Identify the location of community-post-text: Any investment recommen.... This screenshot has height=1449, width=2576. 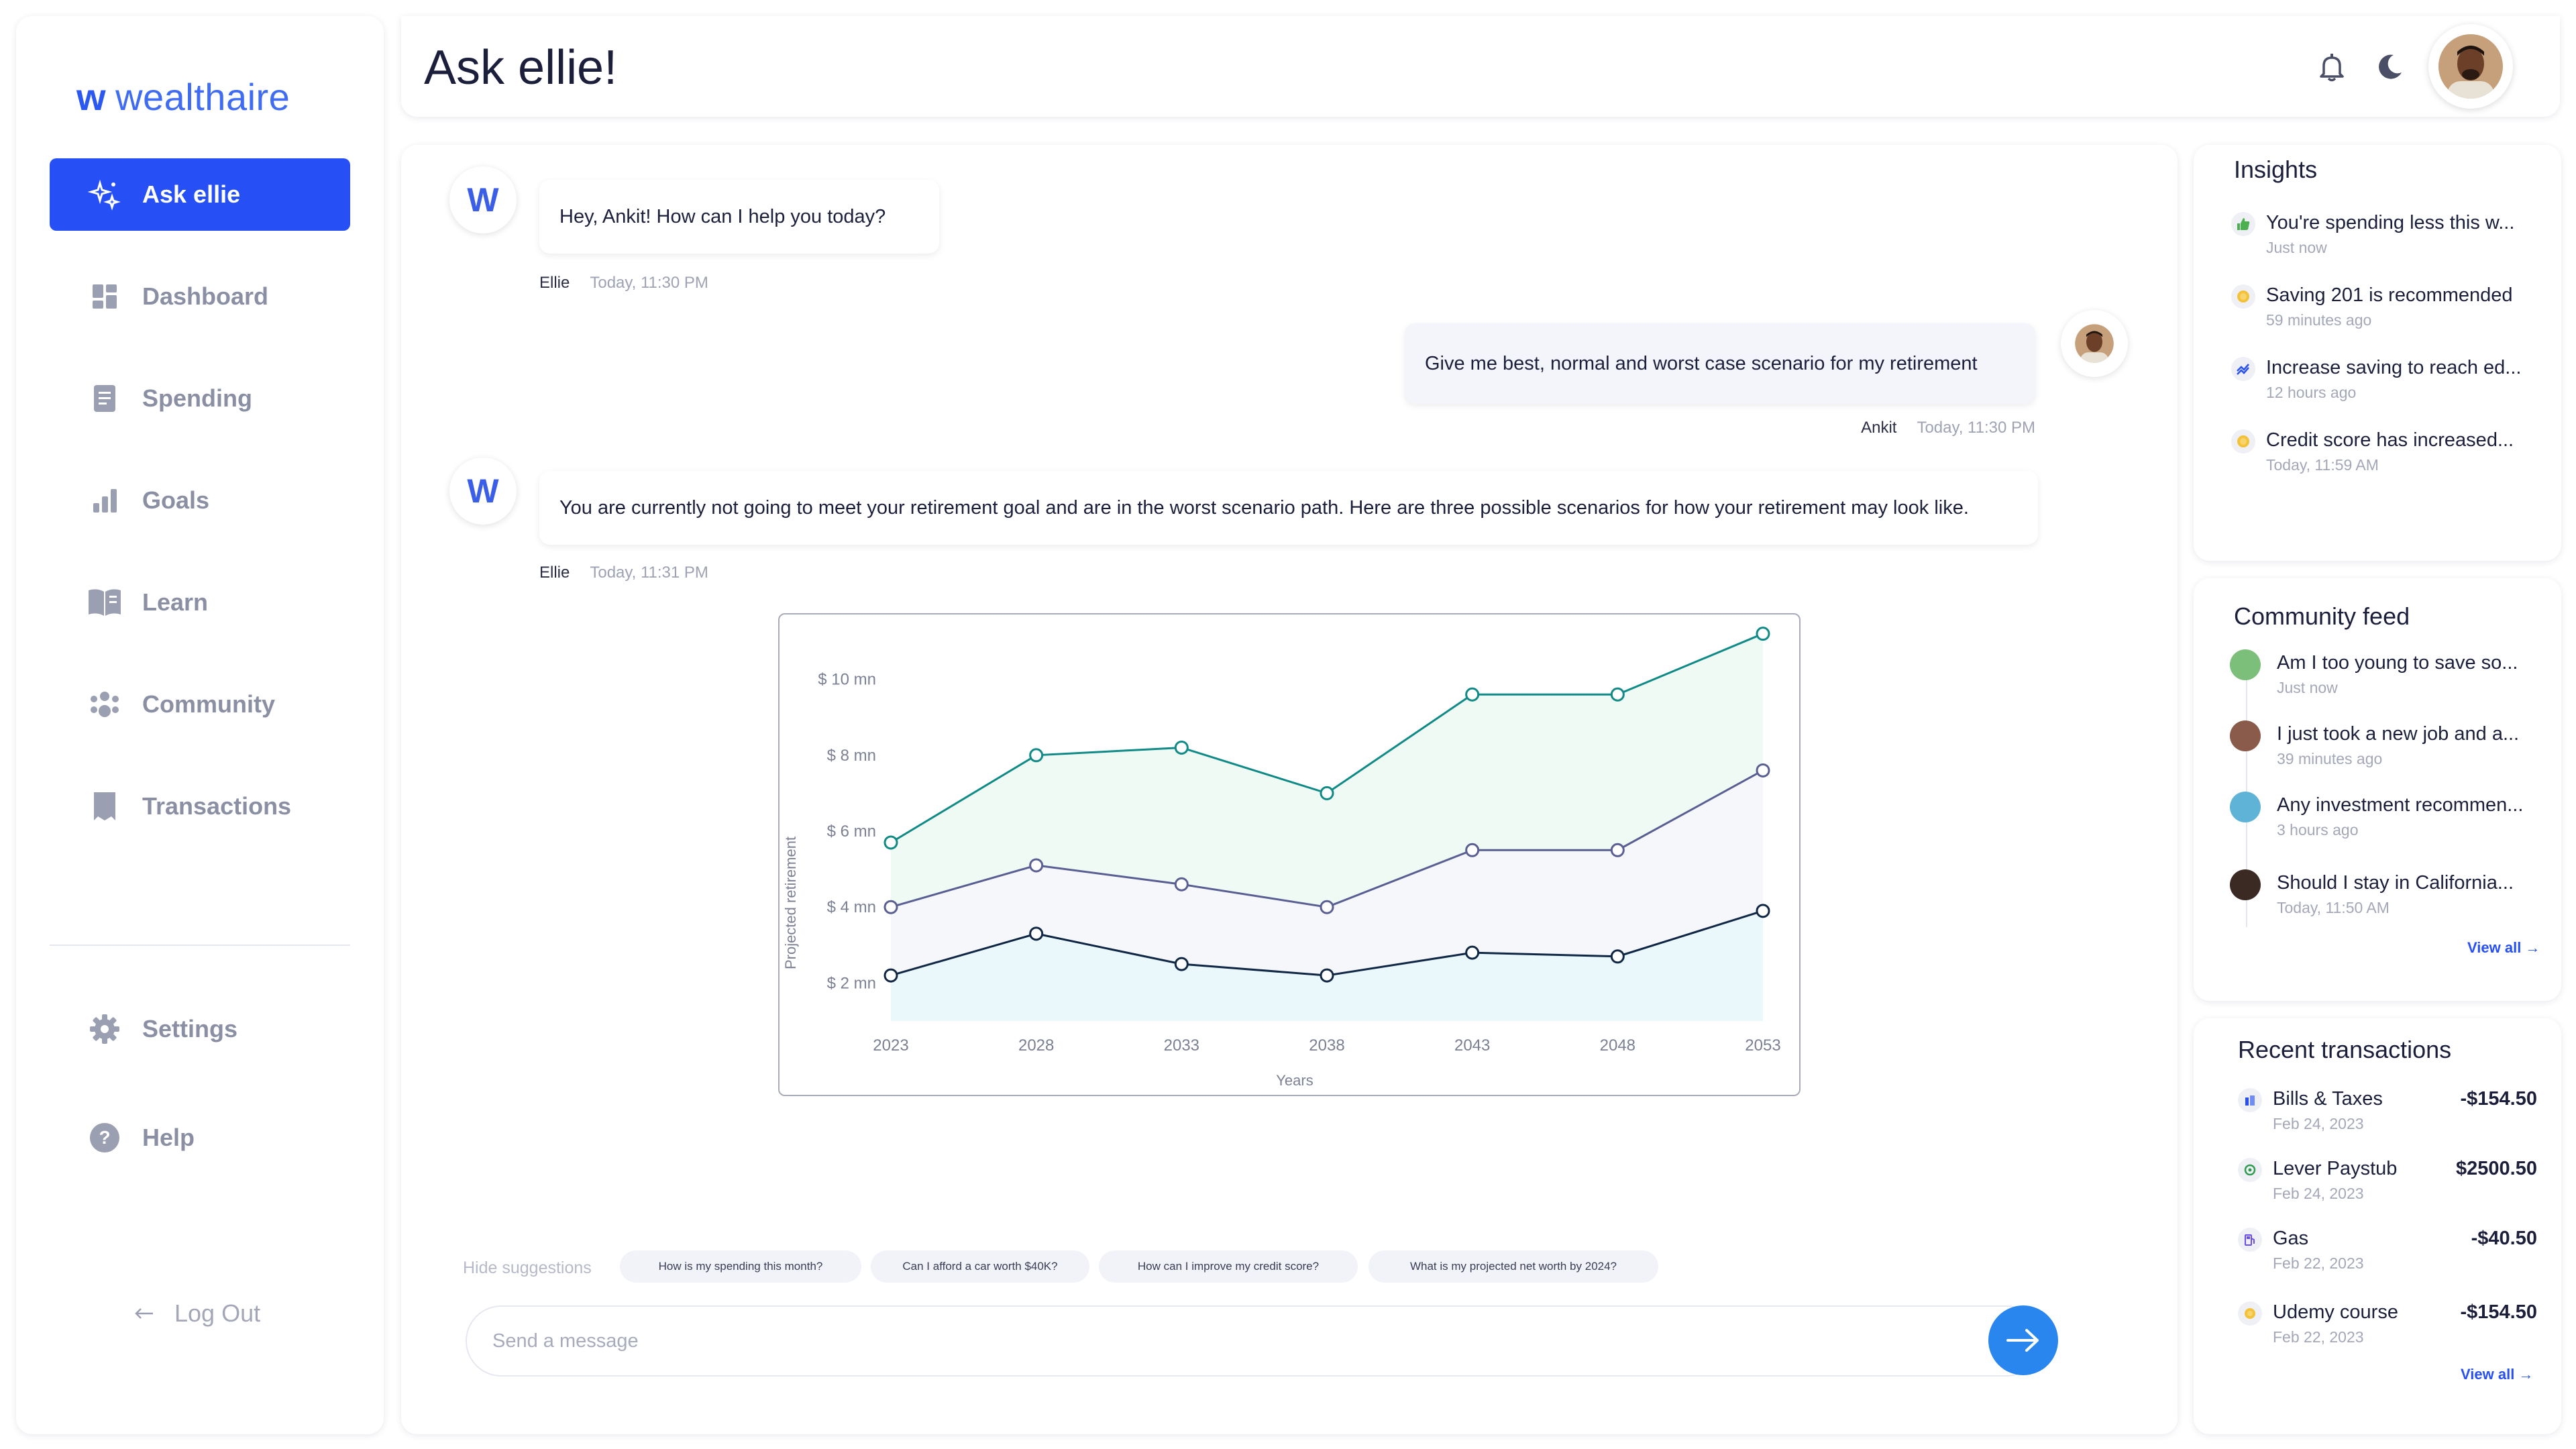
(2400, 805).